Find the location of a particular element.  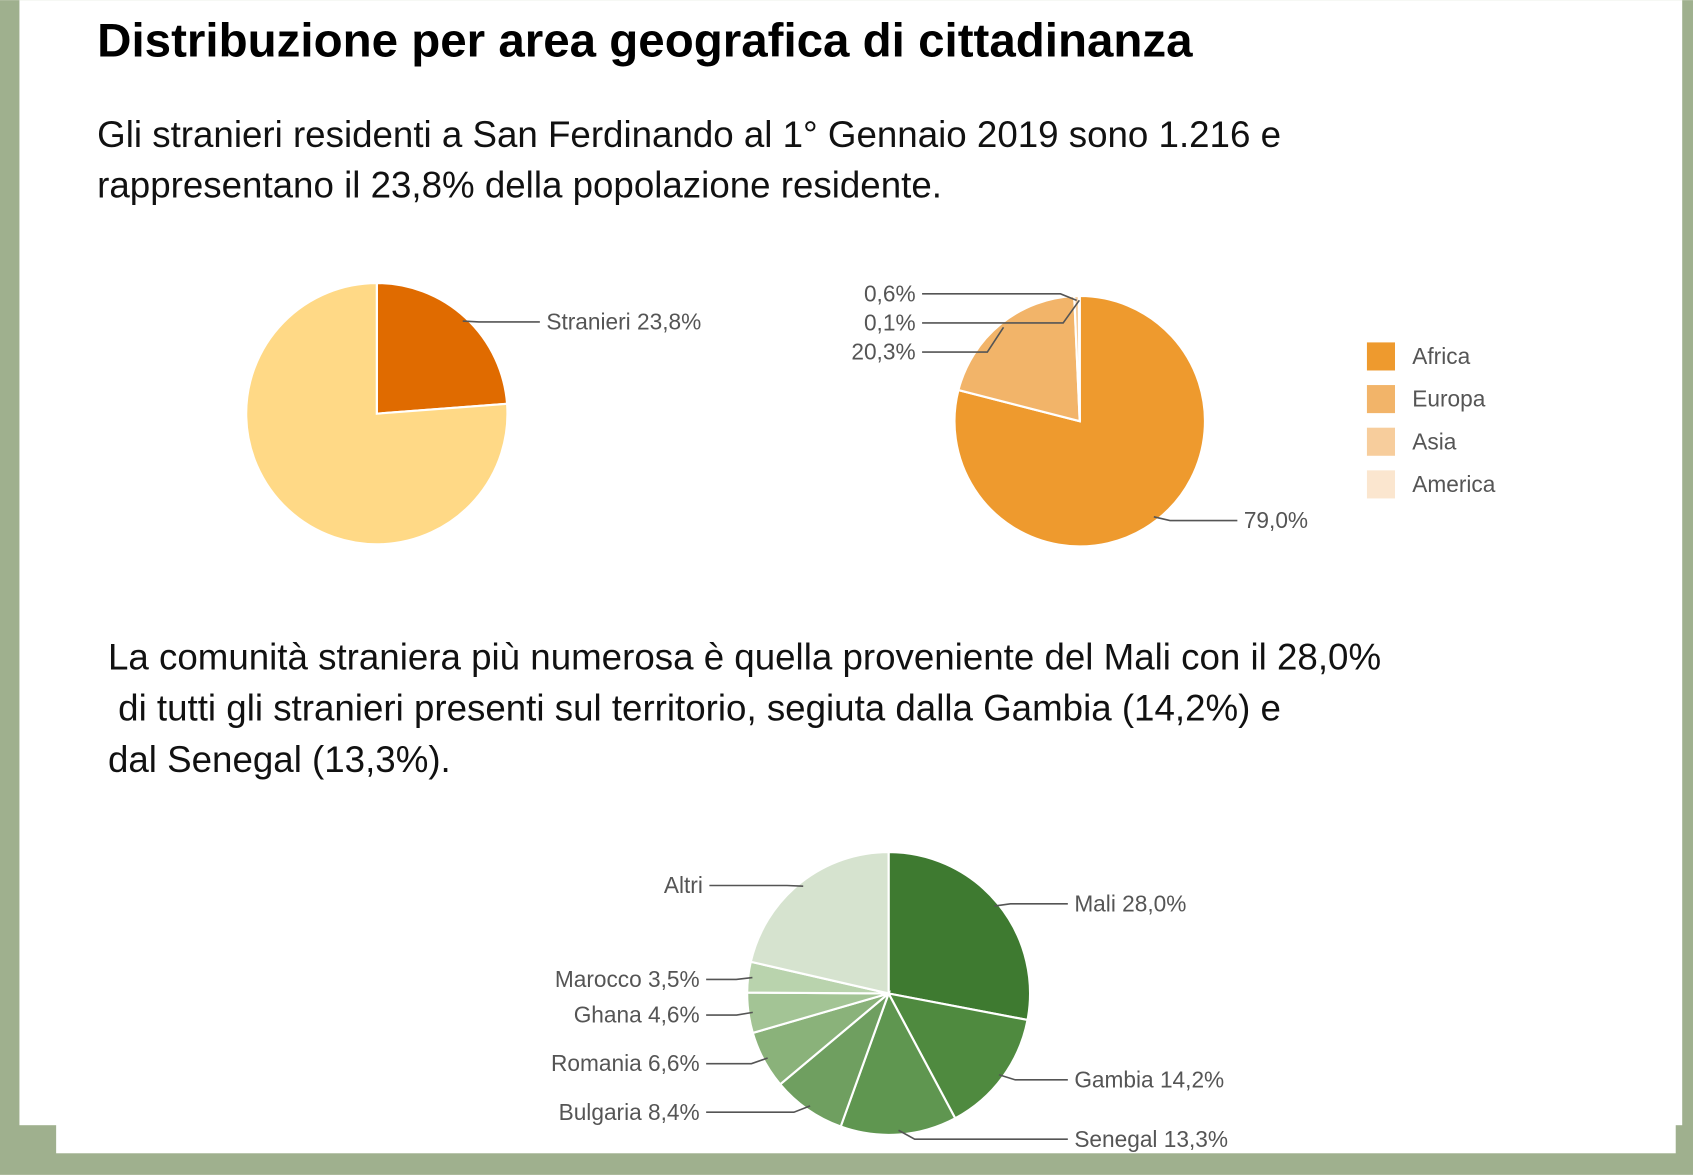

slice-label: Stranieri 23,8% is located at coordinates (623, 321).